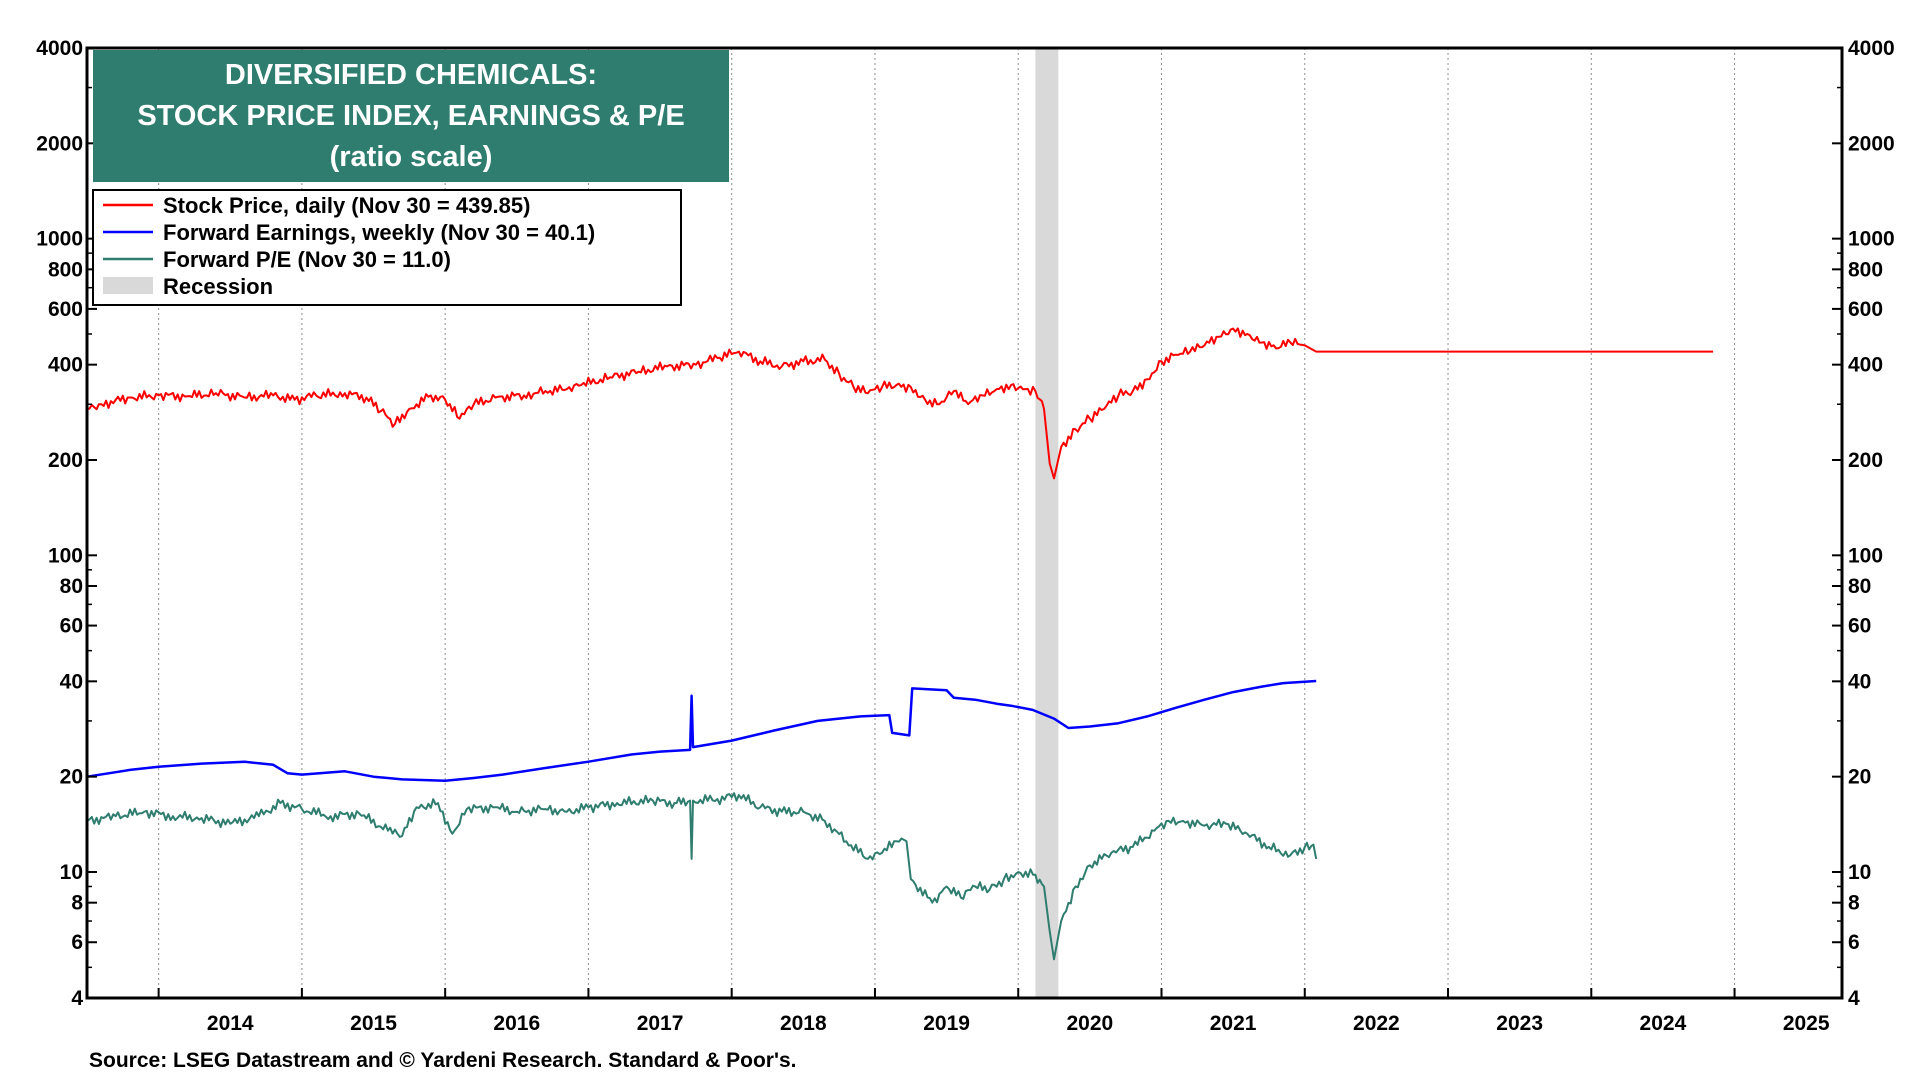 The width and height of the screenshot is (1920, 1080). Describe the element at coordinates (71, 872) in the screenshot. I see `y-tick-label-left: 10` at that location.